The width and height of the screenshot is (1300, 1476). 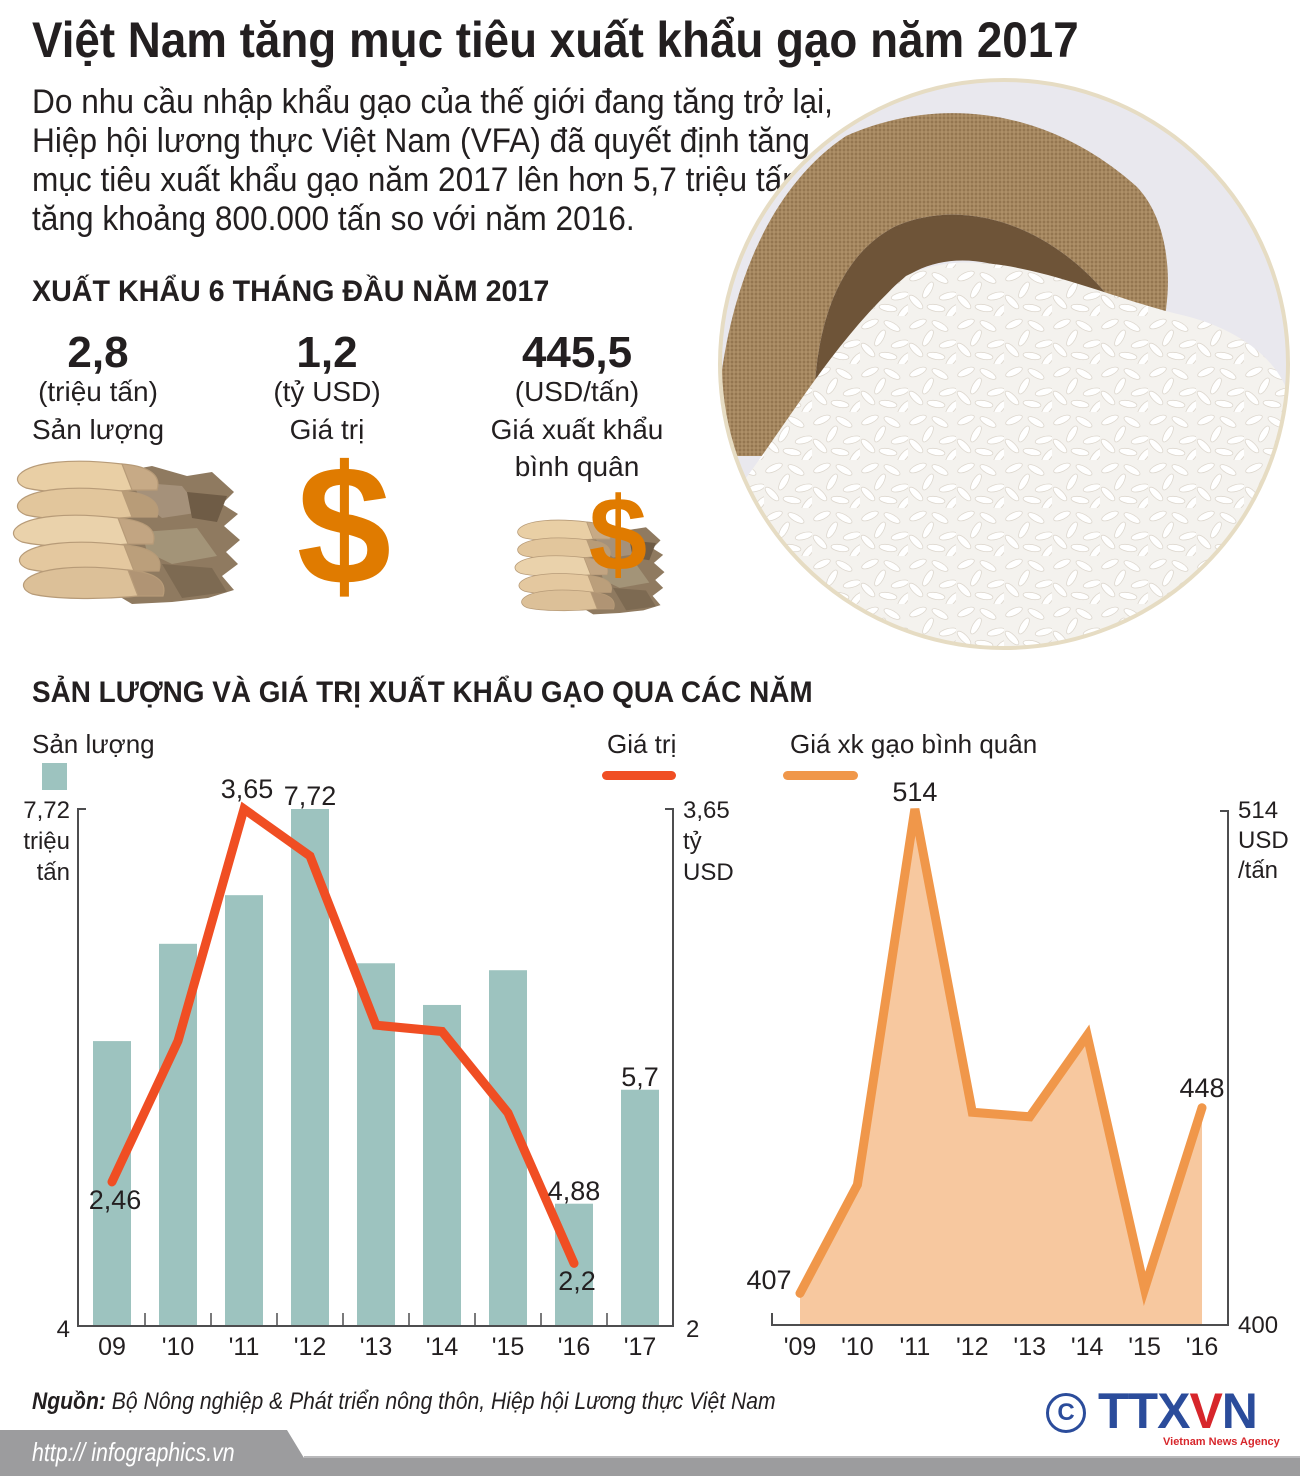 I want to click on stat-label: bình quân, so click(x=577, y=466).